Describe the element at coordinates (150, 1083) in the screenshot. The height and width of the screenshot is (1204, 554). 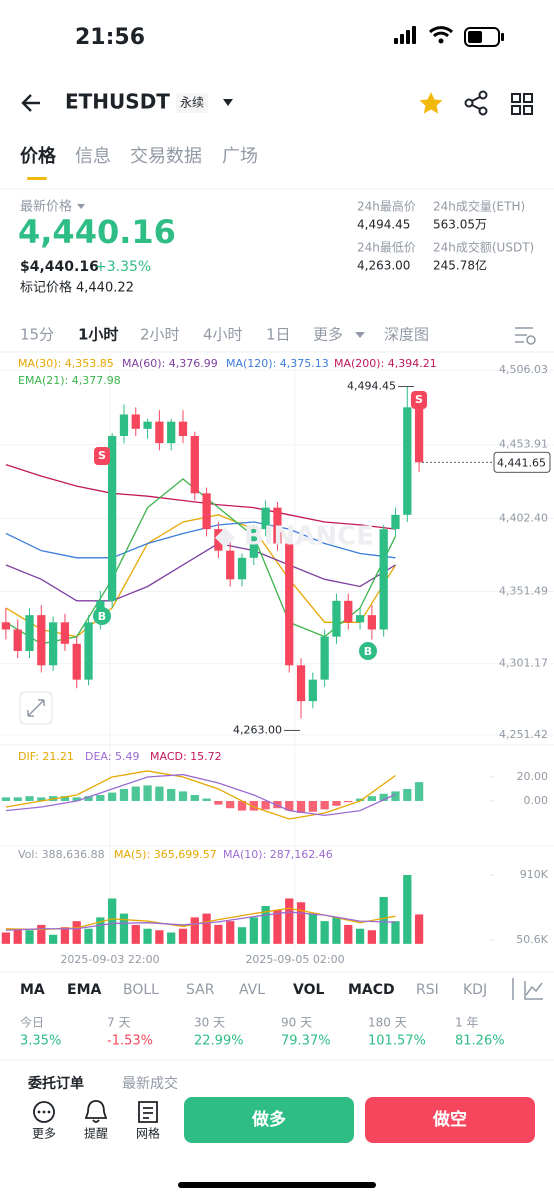
I see `order-tab: 最新成交` at that location.